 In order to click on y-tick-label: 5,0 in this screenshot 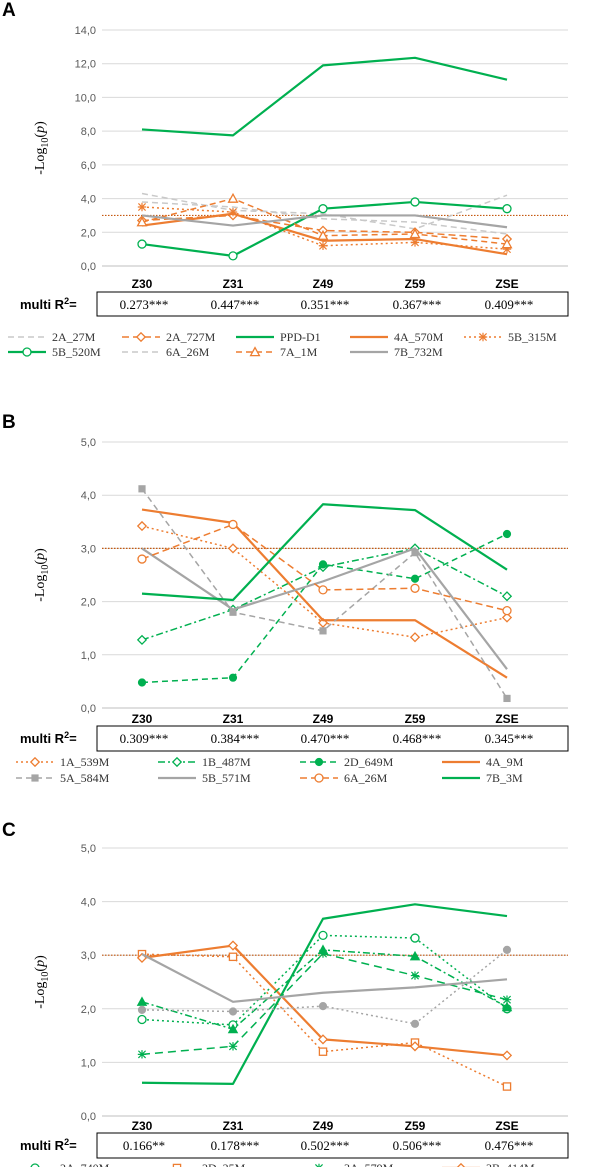, I will do `click(88, 443)`.